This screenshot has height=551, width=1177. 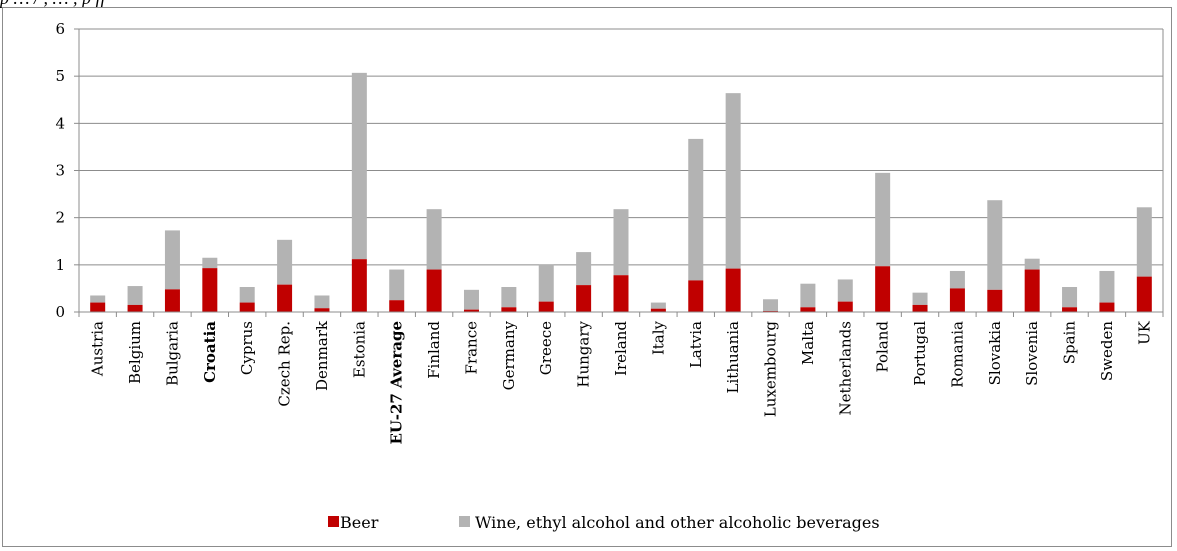 I want to click on legend-swatch-wine-spirits, so click(x=464, y=521).